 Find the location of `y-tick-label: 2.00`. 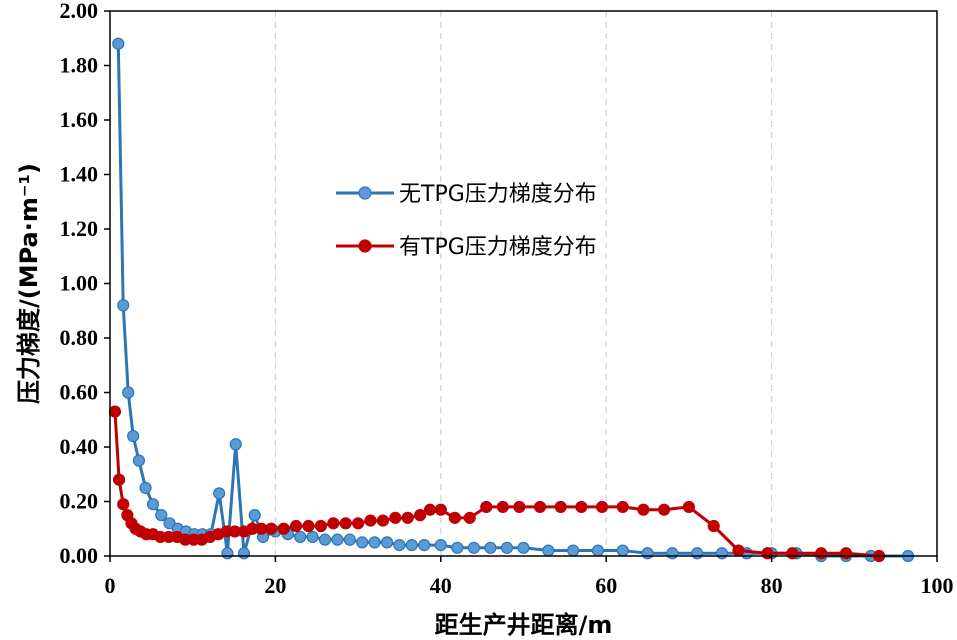

y-tick-label: 2.00 is located at coordinates (79, 11).